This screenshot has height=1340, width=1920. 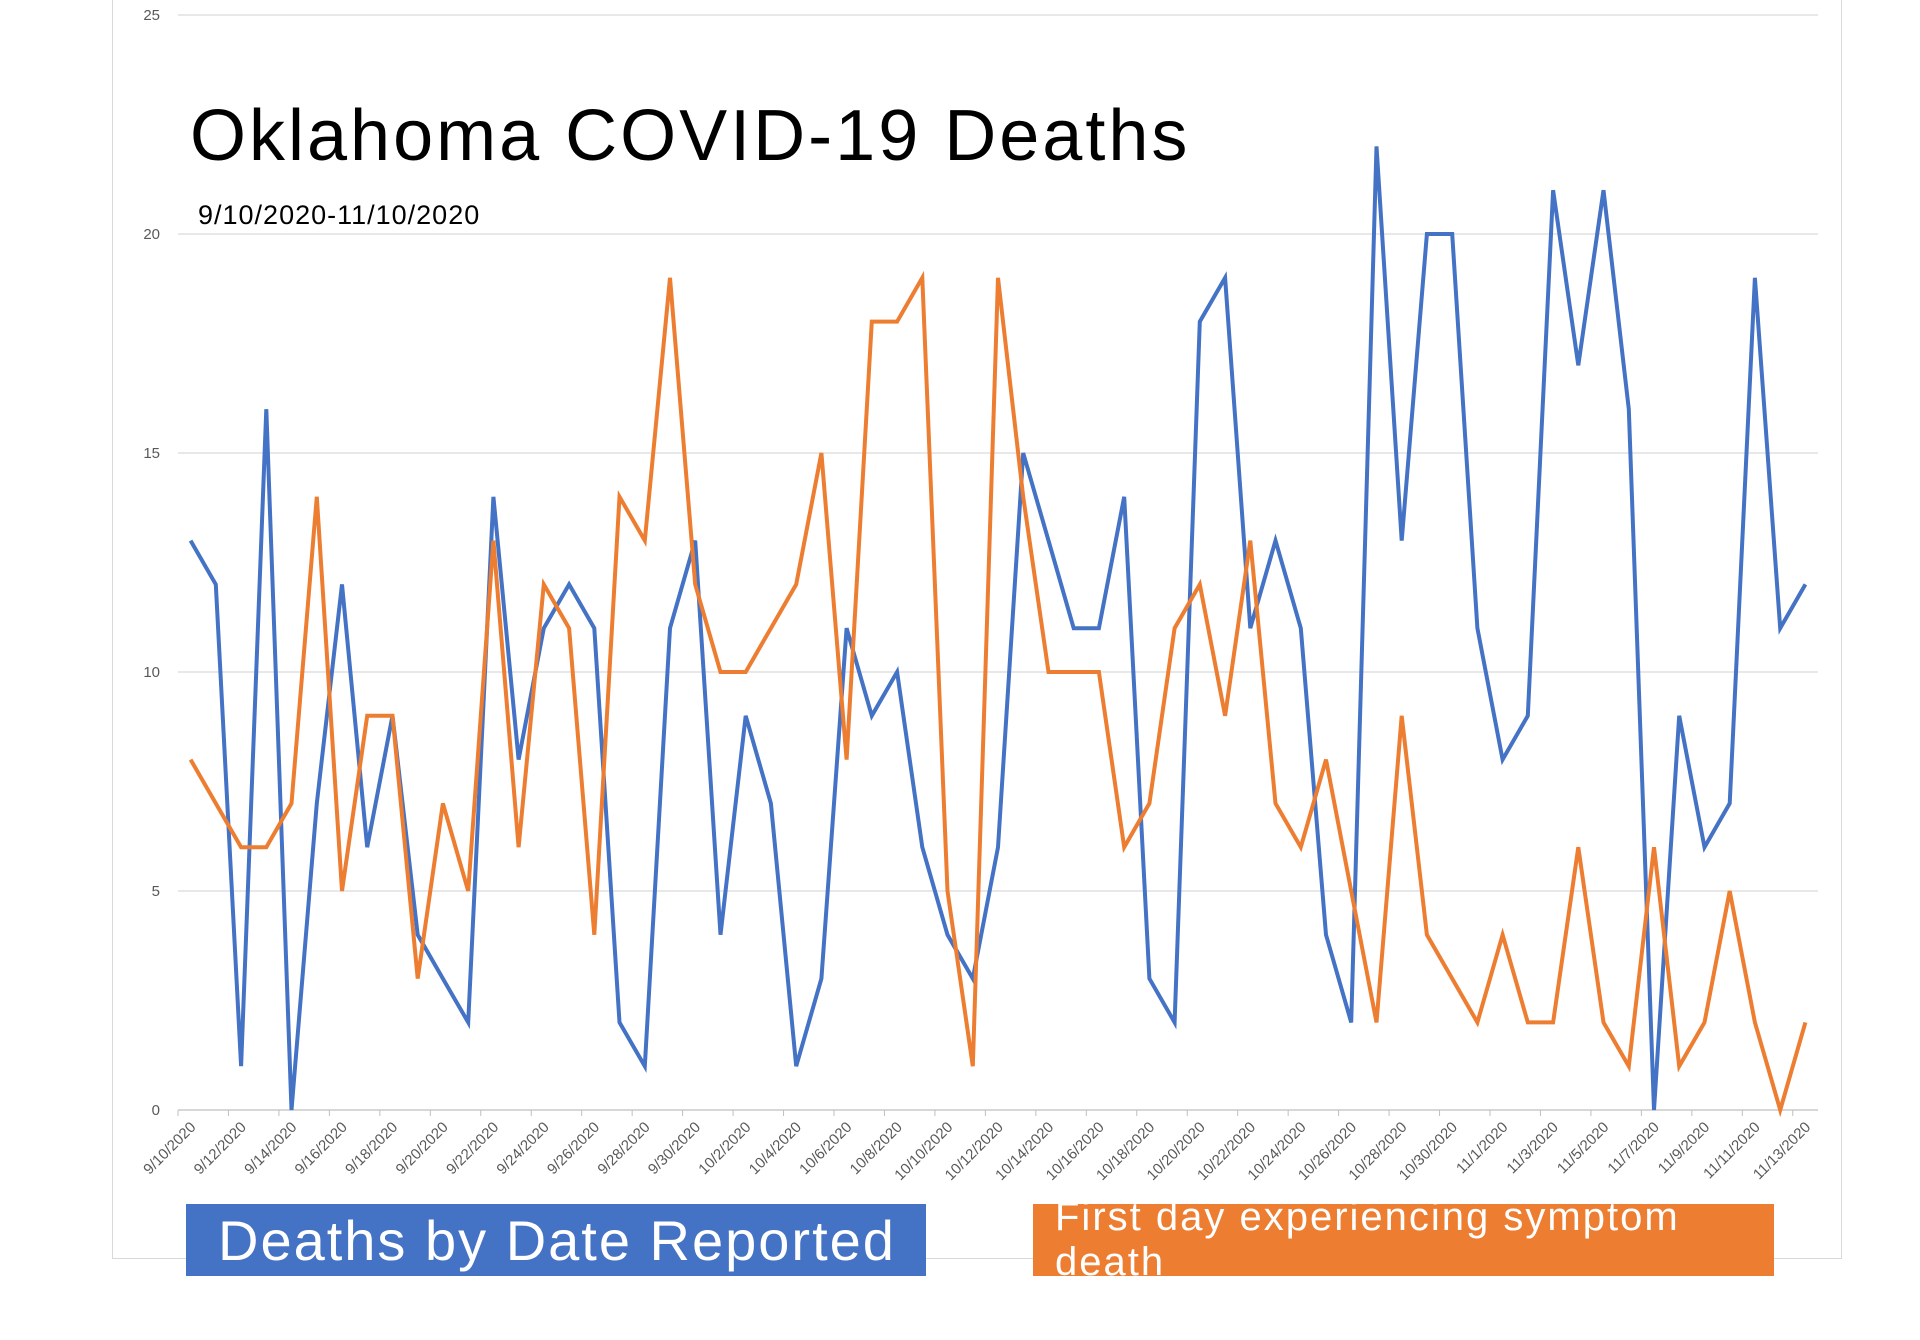 What do you see at coordinates (1532, 1148) in the screenshot?
I see `x-tick-label: 11/3/2020` at bounding box center [1532, 1148].